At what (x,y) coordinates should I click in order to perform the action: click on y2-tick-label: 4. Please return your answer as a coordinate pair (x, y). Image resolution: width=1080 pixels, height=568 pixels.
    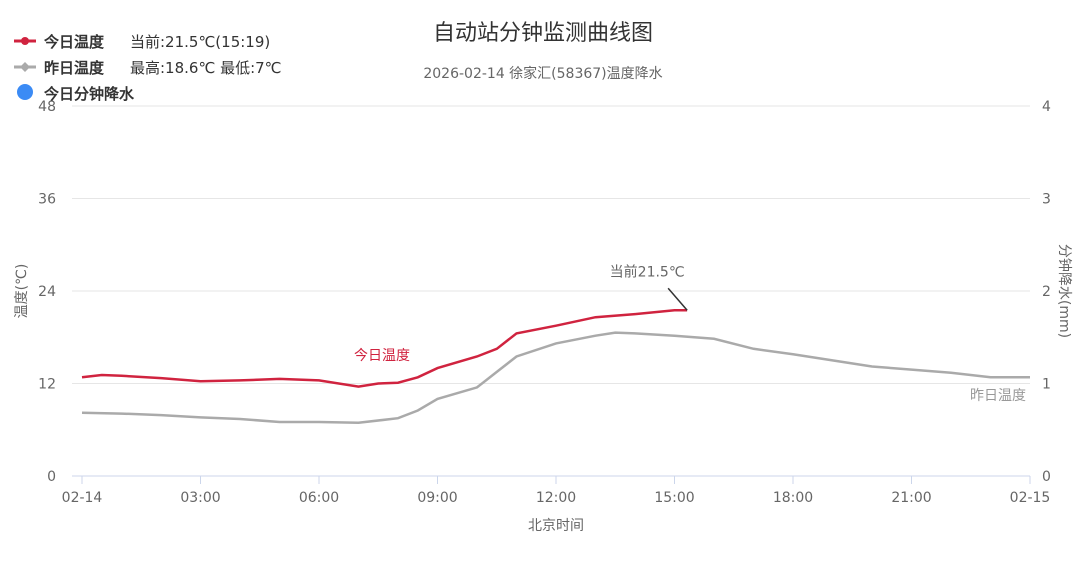
    Looking at the image, I should click on (1046, 107).